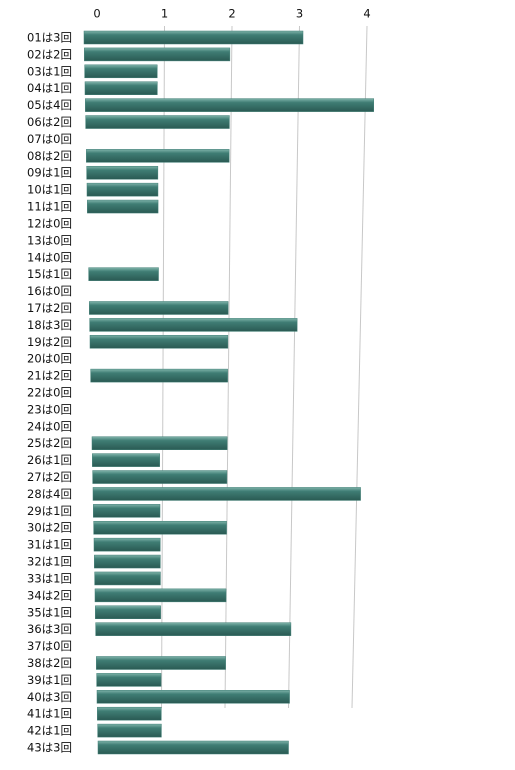 The height and width of the screenshot is (770, 515). Describe the element at coordinates (49, 190) in the screenshot. I see `y-tick-label: 10は1回` at that location.